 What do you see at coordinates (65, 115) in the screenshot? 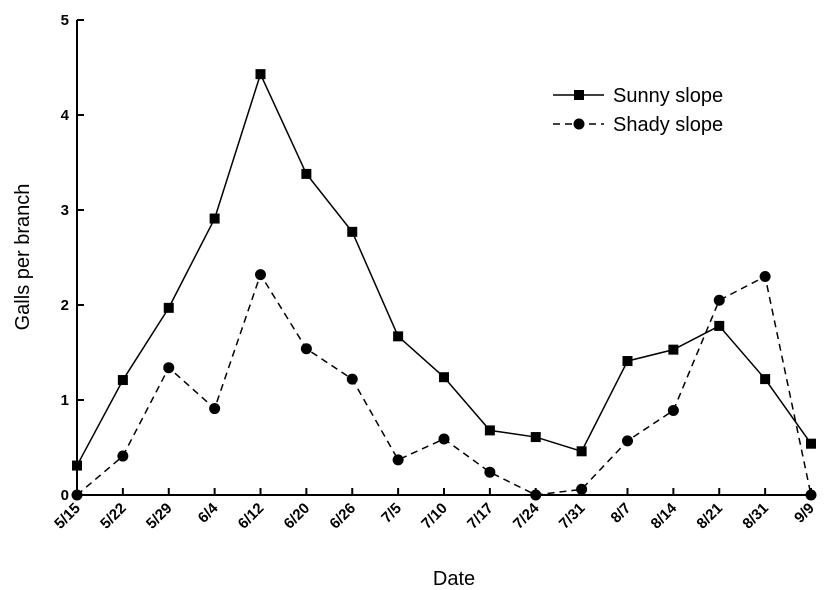
I see `y-tick-label: 4` at bounding box center [65, 115].